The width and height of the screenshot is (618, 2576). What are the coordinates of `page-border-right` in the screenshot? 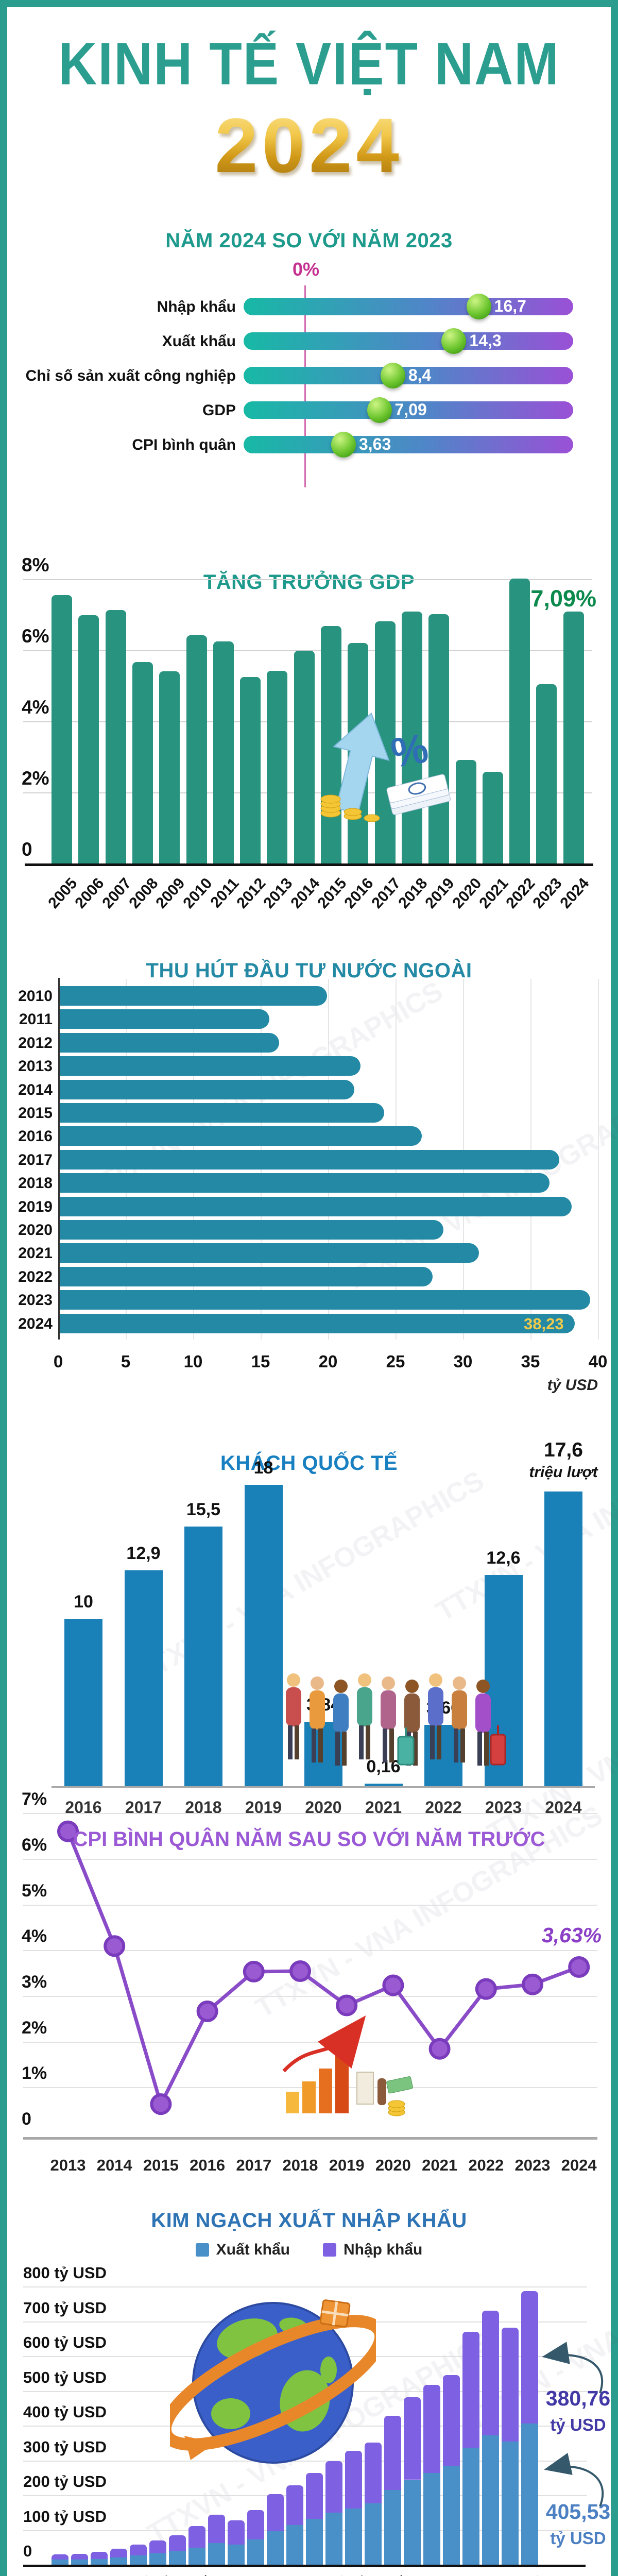 It's located at (614, 1288).